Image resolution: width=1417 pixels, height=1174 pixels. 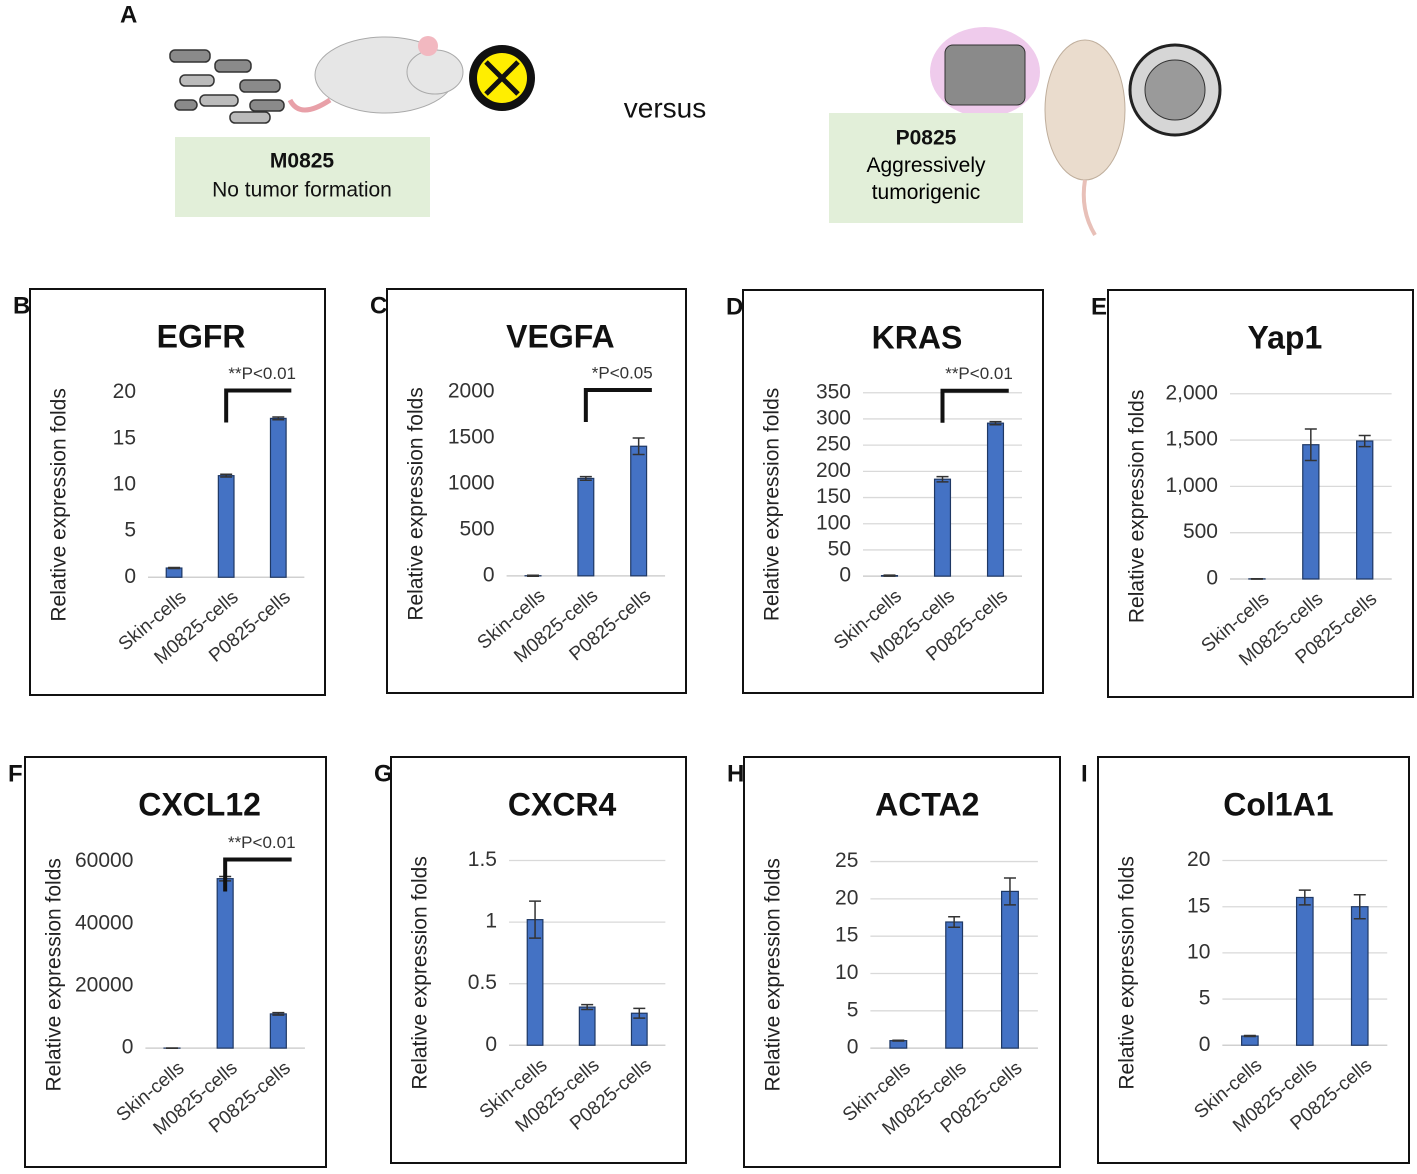 What do you see at coordinates (1175, 90) in the screenshot?
I see `tumor-icon` at bounding box center [1175, 90].